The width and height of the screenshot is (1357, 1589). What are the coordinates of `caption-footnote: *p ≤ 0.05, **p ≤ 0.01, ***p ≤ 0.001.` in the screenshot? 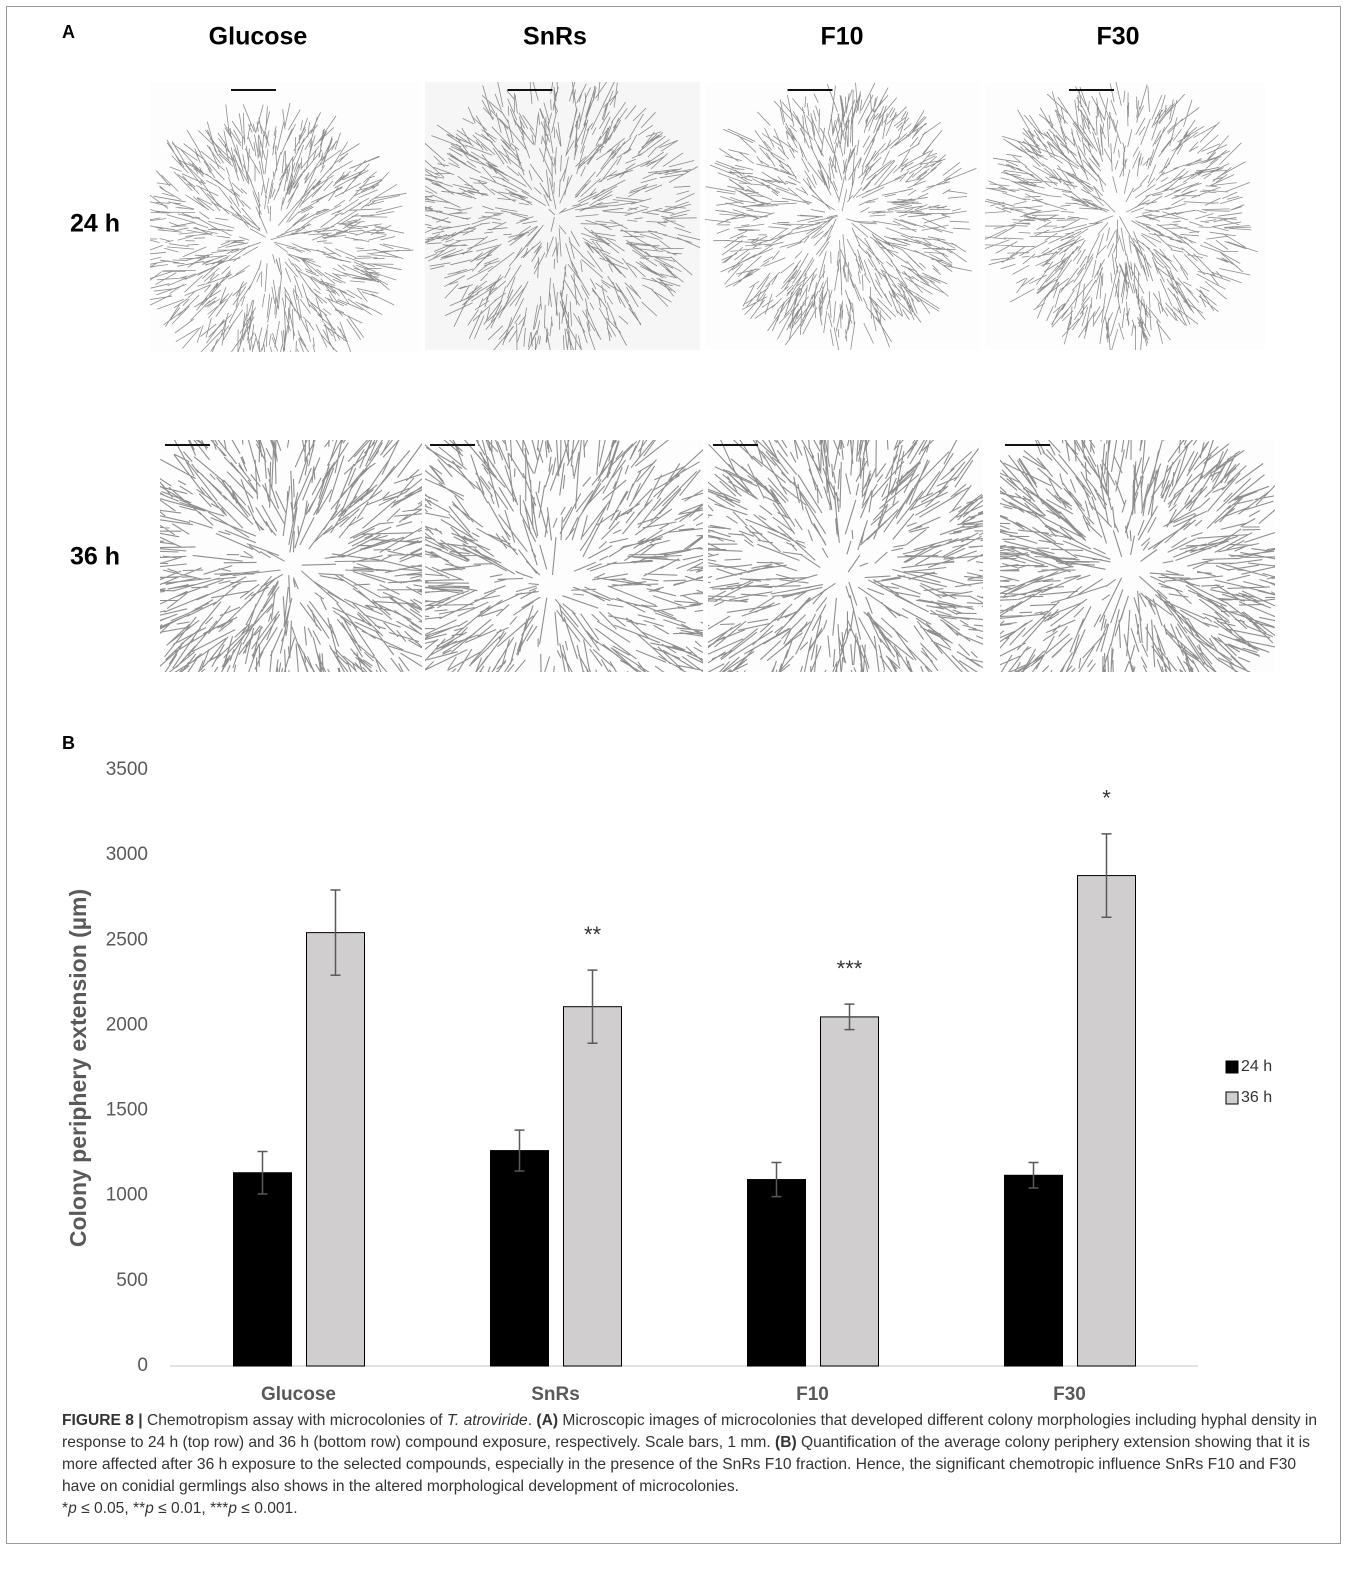 It's located at (698, 1509).